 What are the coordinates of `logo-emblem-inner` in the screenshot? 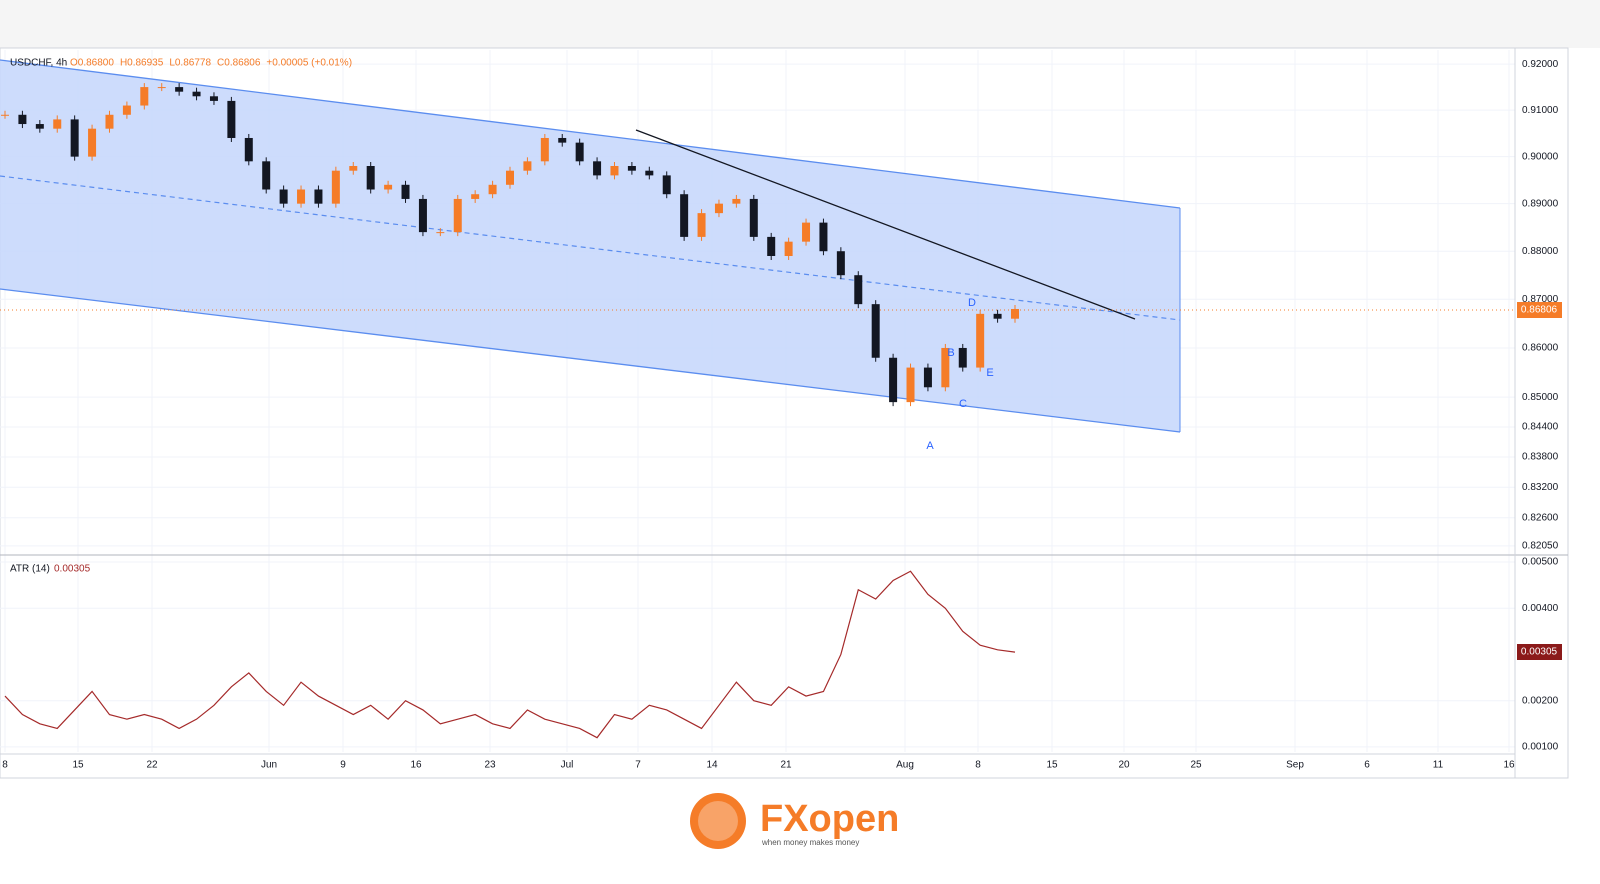 It's located at (718, 821).